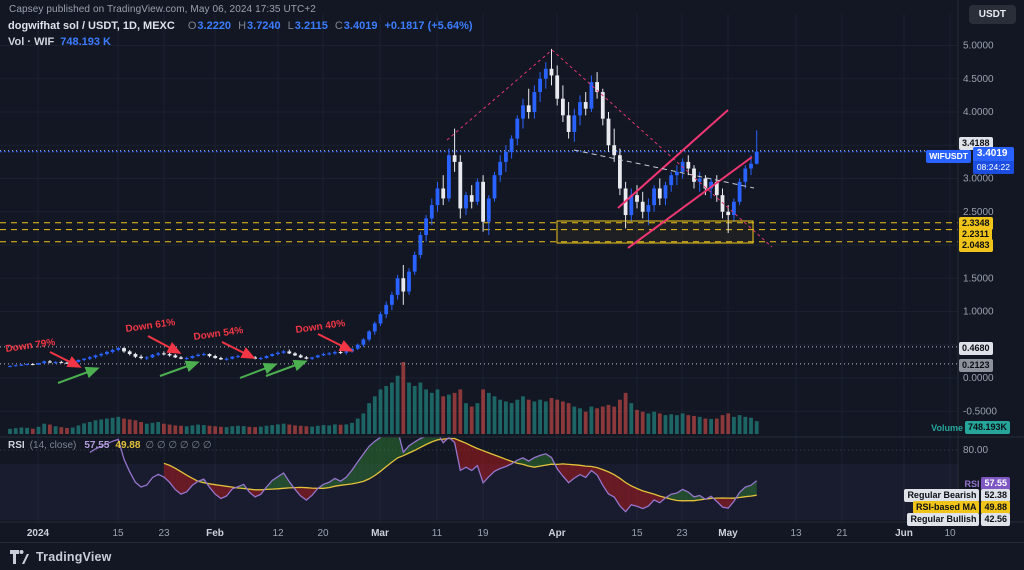 Image resolution: width=1024 pixels, height=570 pixels. What do you see at coordinates (992, 153) in the screenshot?
I see `last-price-value: 3.4019` at bounding box center [992, 153].